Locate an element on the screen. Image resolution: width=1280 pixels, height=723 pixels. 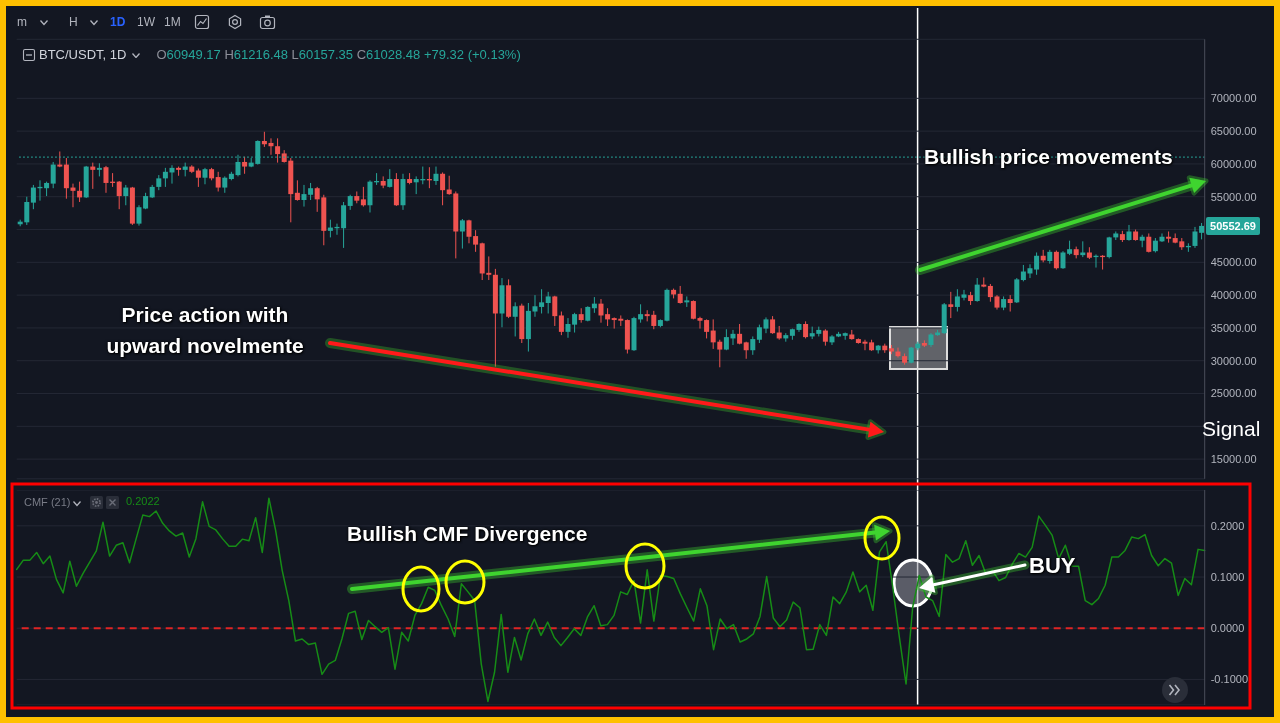
text: 1W is located at coordinates (146, 22).